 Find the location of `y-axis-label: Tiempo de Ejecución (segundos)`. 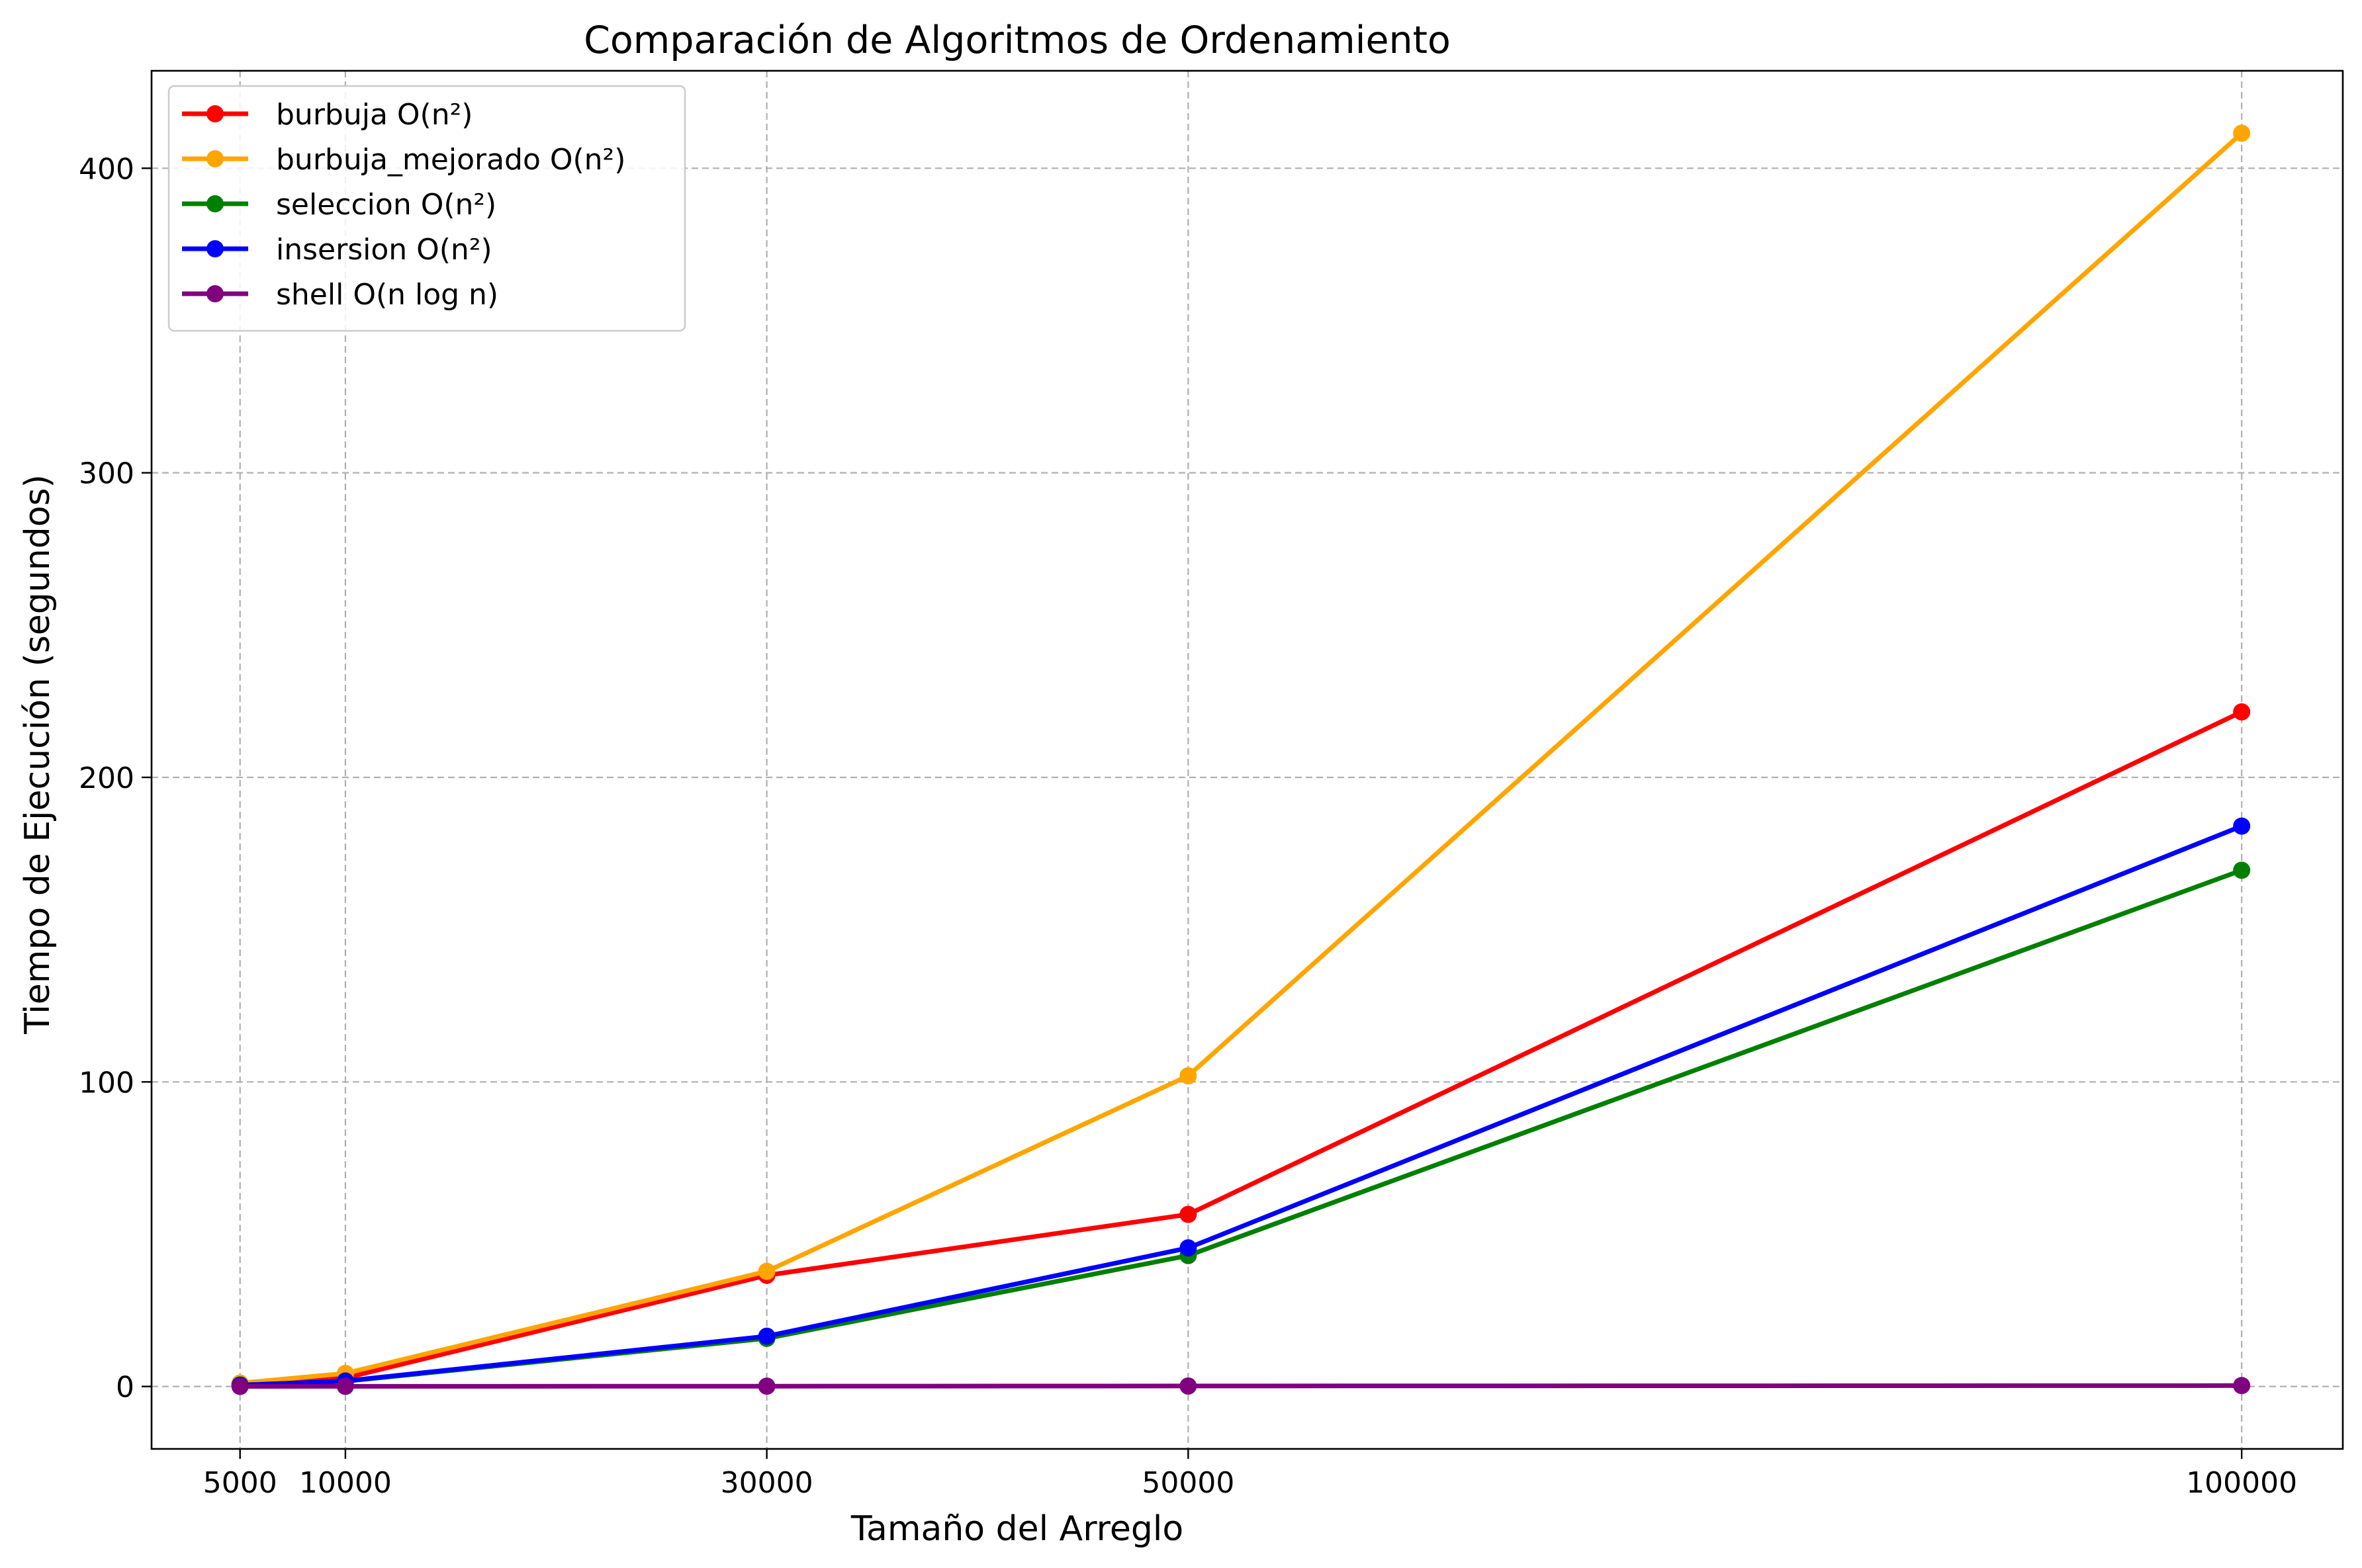

y-axis-label: Tiempo de Ejecución (segundos) is located at coordinates (38, 755).